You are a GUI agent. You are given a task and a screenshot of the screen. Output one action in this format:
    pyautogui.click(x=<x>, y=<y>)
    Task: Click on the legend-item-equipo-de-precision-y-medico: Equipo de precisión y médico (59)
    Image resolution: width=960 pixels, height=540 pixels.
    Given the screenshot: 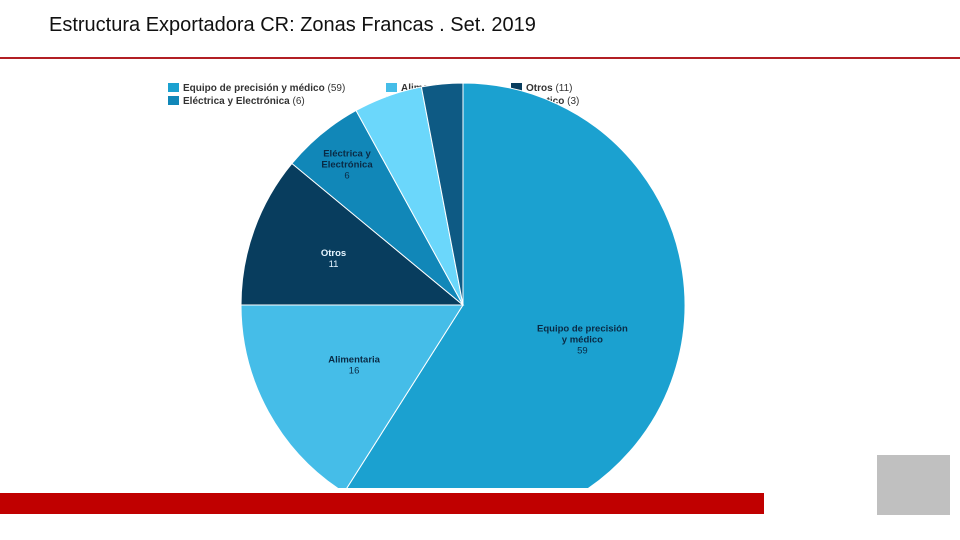 What is the action you would take?
    pyautogui.click(x=256, y=88)
    